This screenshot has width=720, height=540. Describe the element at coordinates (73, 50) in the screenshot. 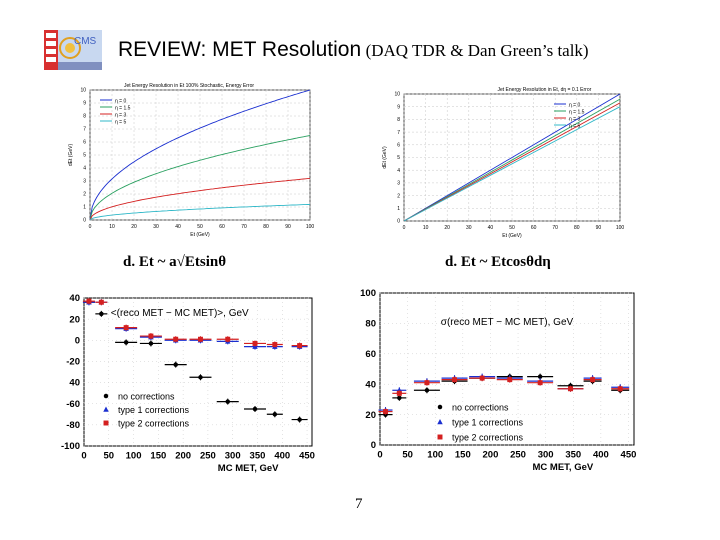

I see `cms-logo: CMS` at that location.